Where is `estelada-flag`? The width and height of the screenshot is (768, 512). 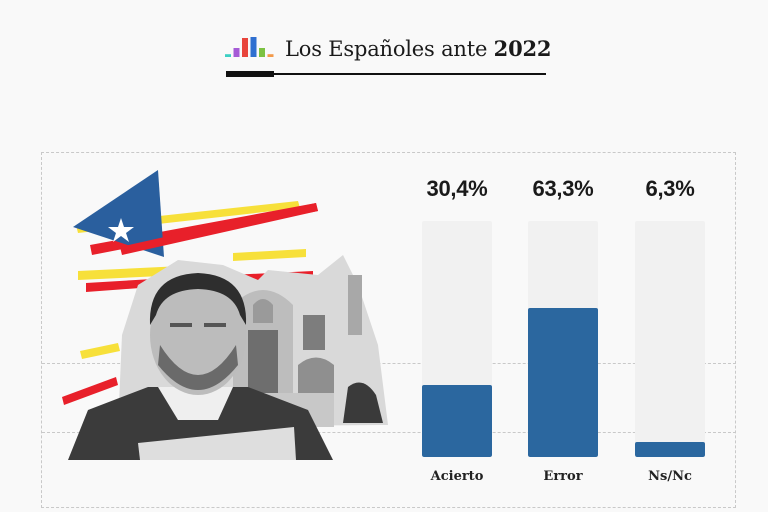
estelada-flag is located at coordinates (195, 213).